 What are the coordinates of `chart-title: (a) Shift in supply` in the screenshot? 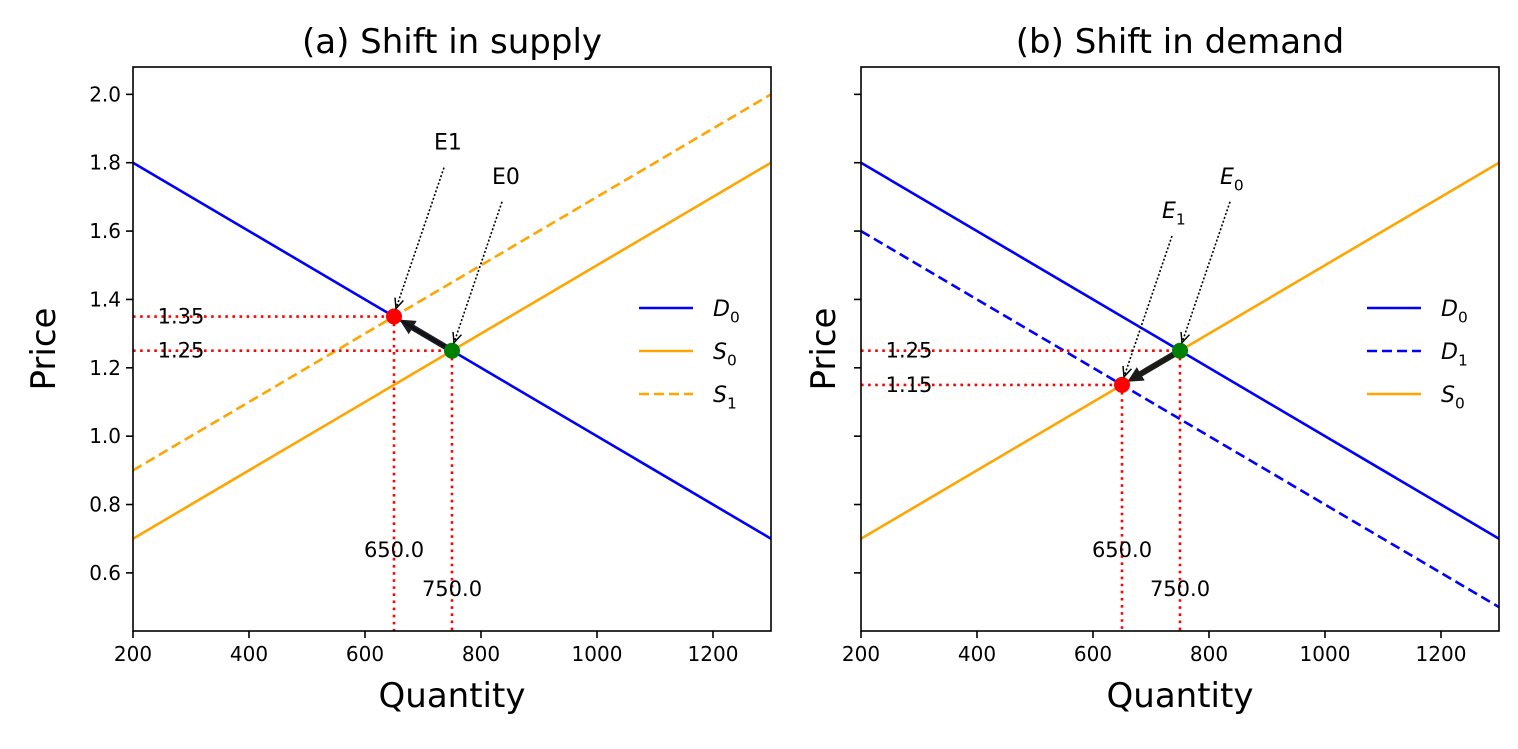 It's located at (452, 42).